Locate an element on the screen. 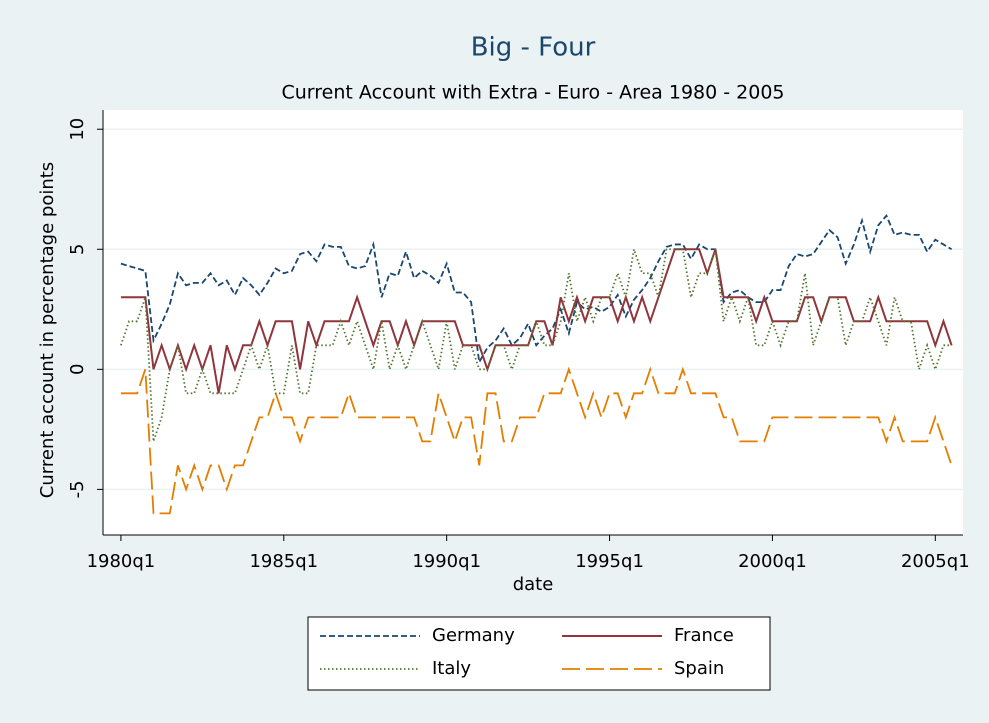  x-tick-label: 1980q1 is located at coordinates (121, 561).